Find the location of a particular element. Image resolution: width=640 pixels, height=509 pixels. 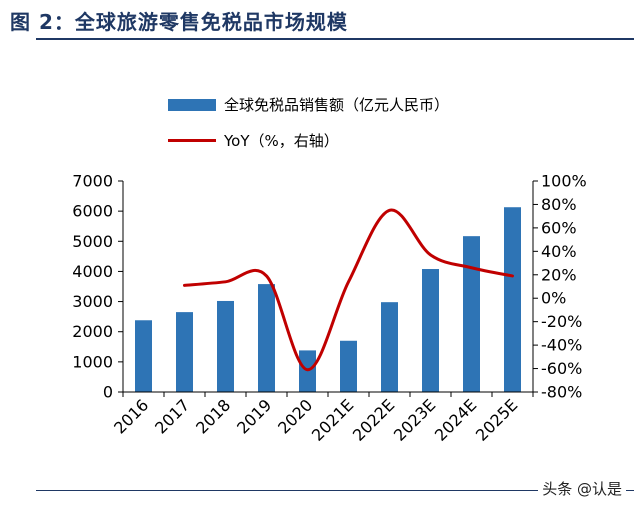

x-tick-label: 2024E is located at coordinates (455, 419).